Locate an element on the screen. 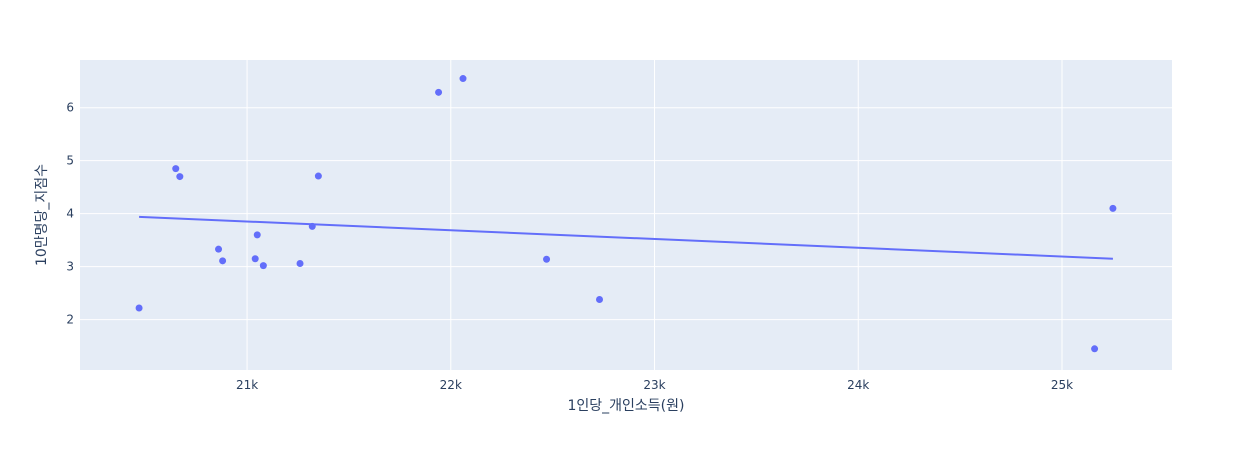 The image size is (1252, 454). y-axis-title: 10만명당_지점수 is located at coordinates (42, 215).